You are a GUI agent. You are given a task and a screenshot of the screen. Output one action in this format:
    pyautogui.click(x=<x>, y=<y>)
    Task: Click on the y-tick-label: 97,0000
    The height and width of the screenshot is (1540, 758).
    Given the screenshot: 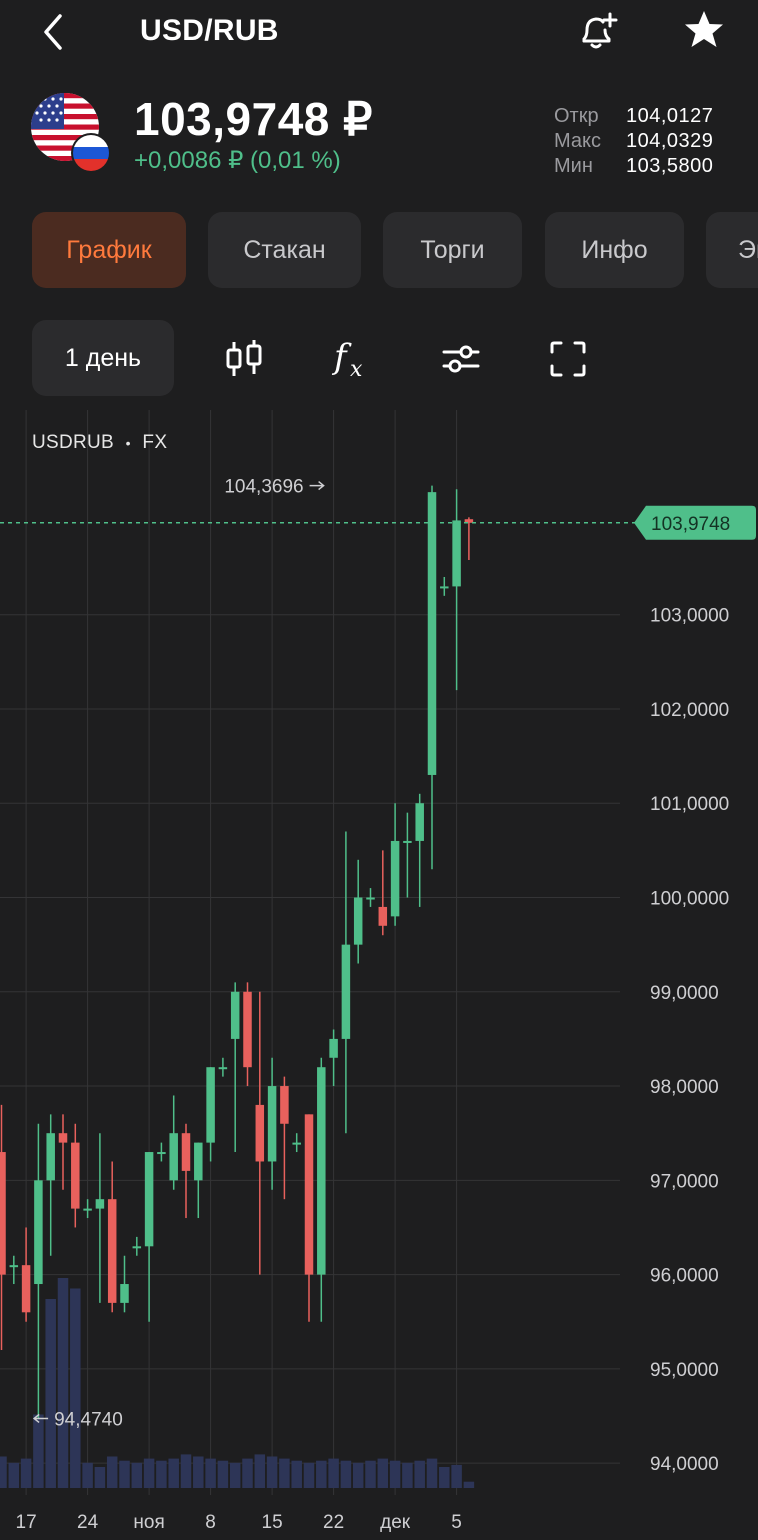 What is the action you would take?
    pyautogui.click(x=684, y=1181)
    